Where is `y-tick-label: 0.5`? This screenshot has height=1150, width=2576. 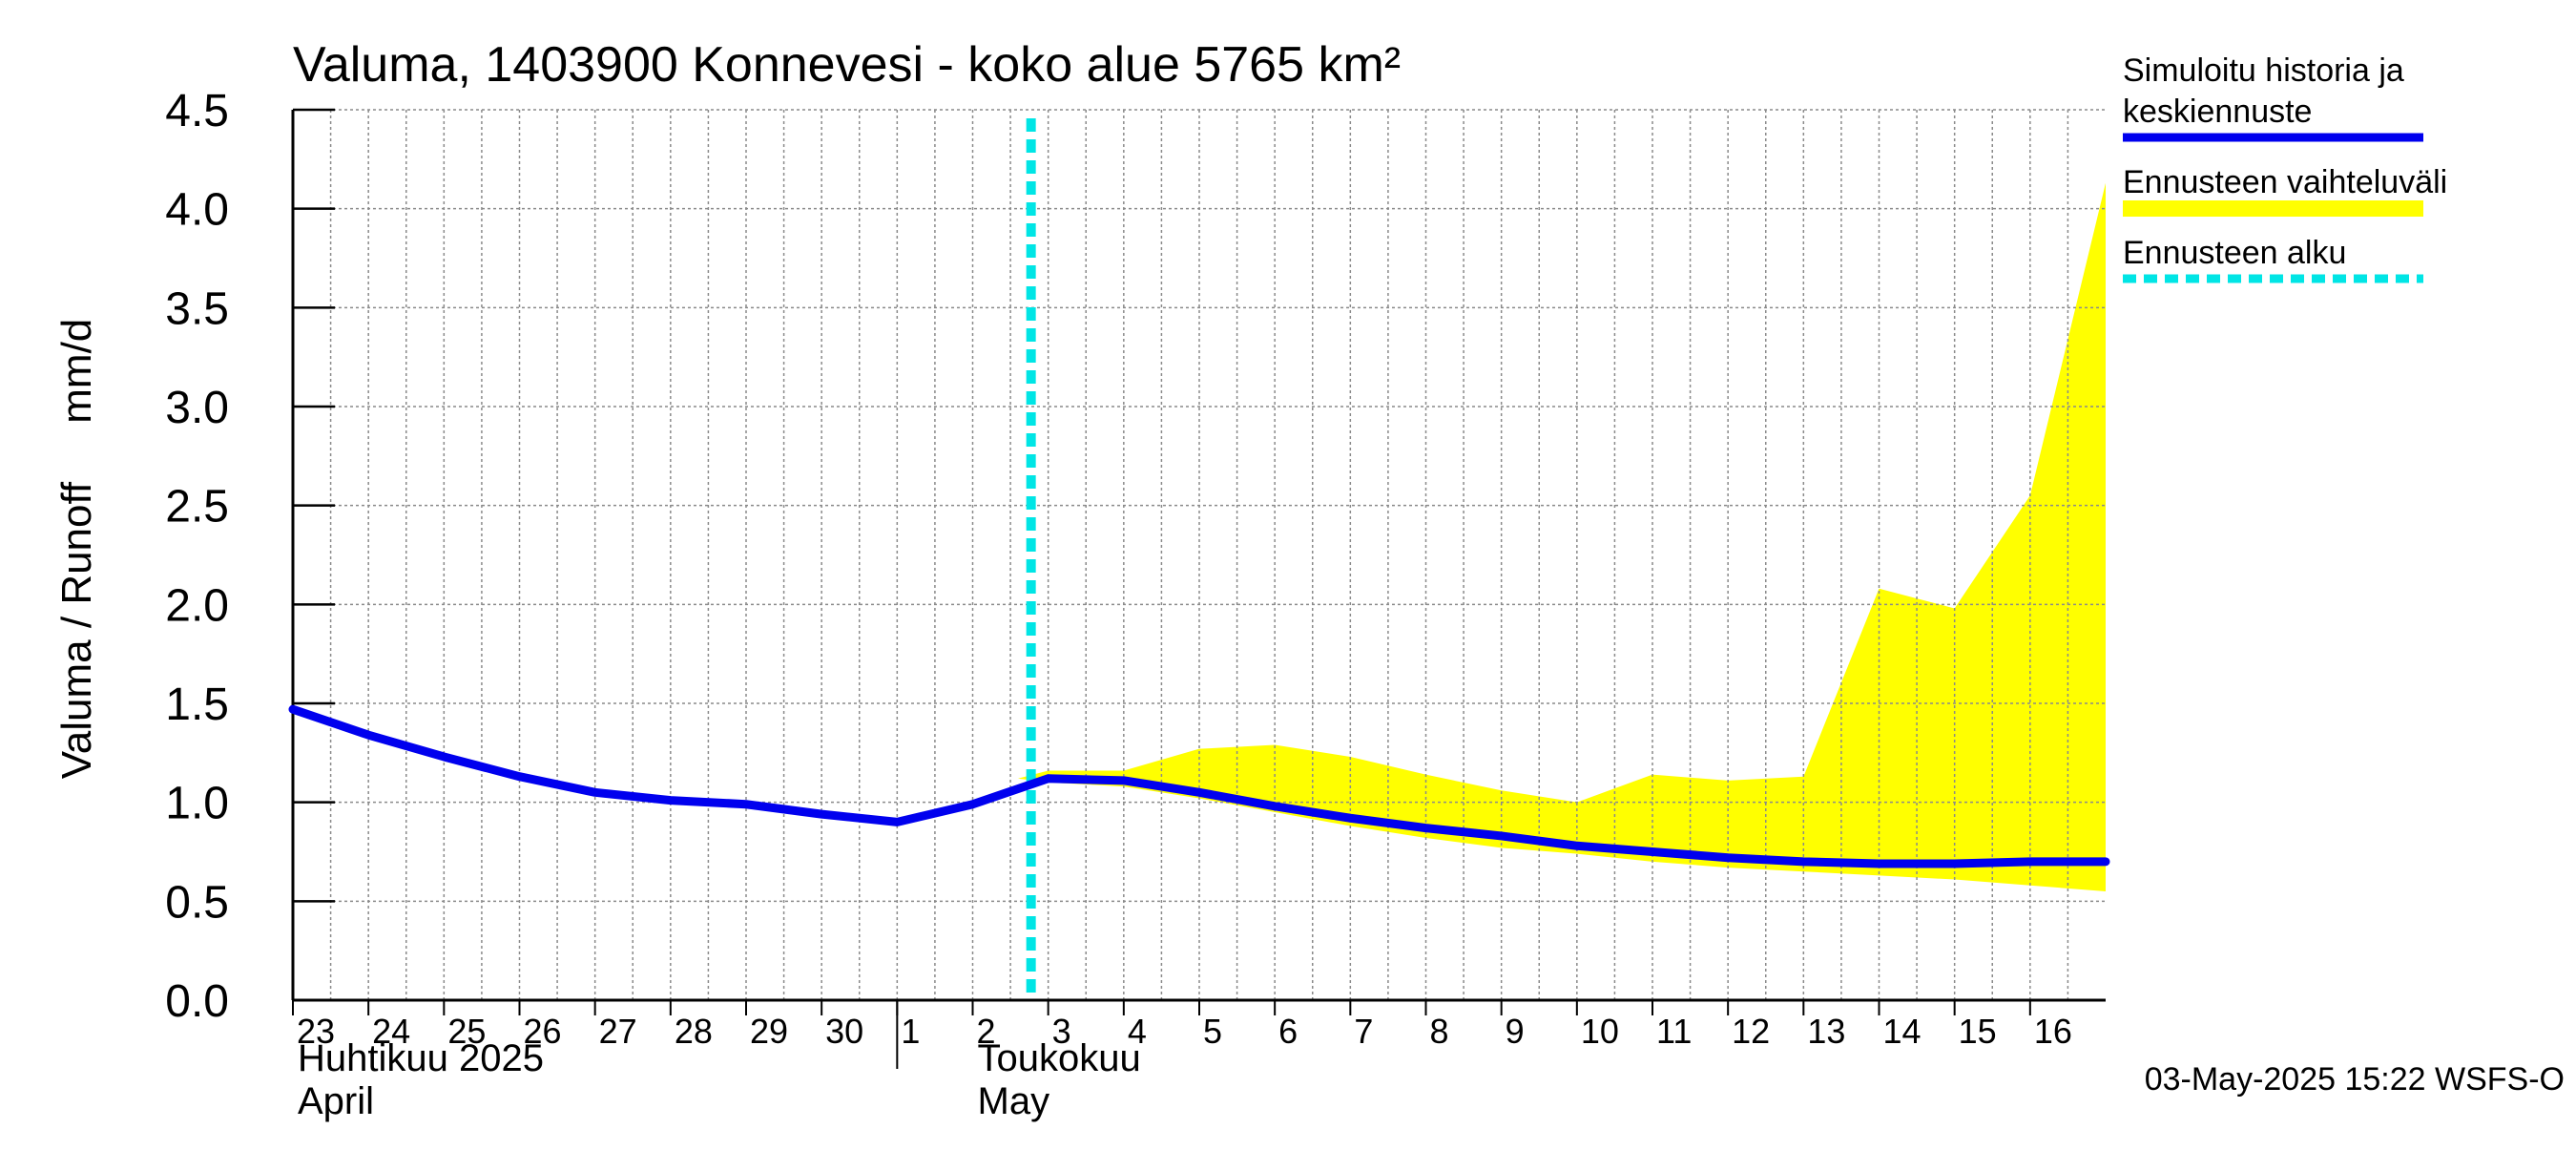
y-tick-label: 0.5 is located at coordinates (197, 902).